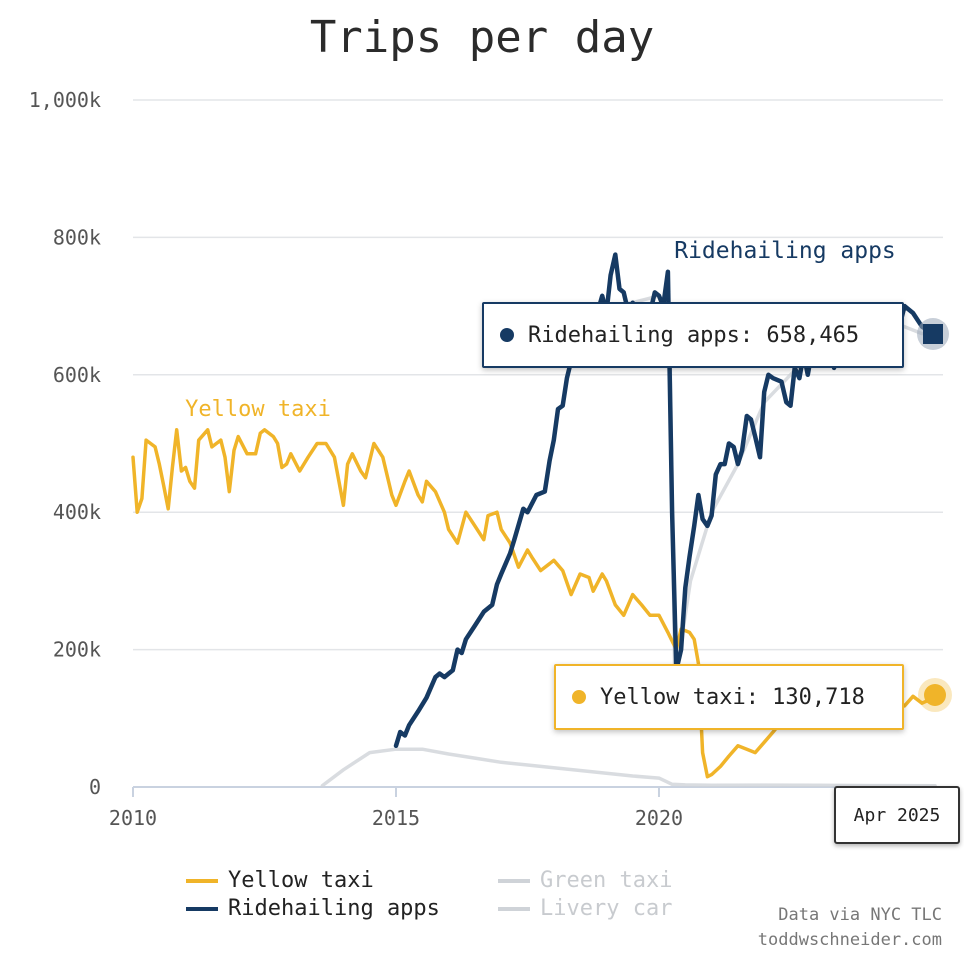 The image size is (964, 964). What do you see at coordinates (507, 335) in the screenshot?
I see `ridehailing-tooltip-dot-icon` at bounding box center [507, 335].